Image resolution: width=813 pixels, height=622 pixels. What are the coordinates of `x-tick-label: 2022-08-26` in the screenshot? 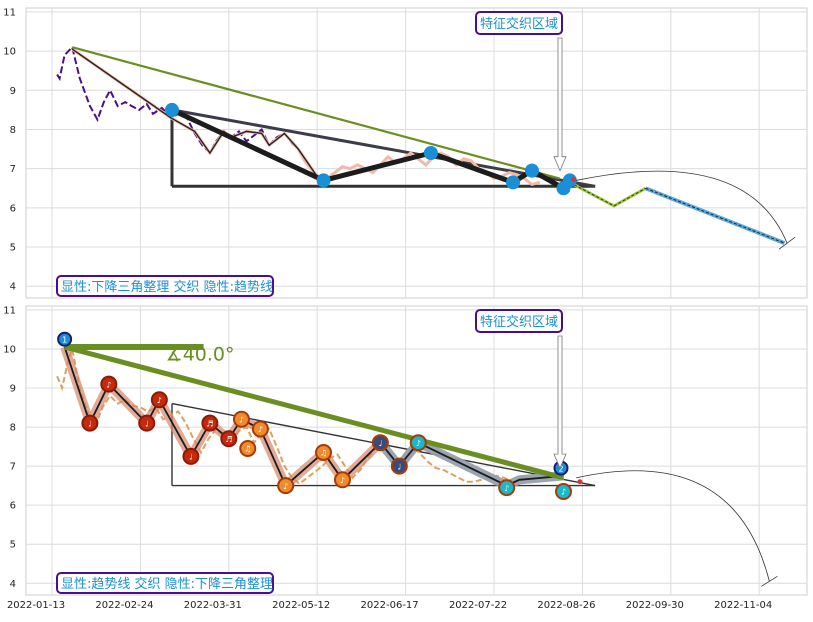 It's located at (566, 605).